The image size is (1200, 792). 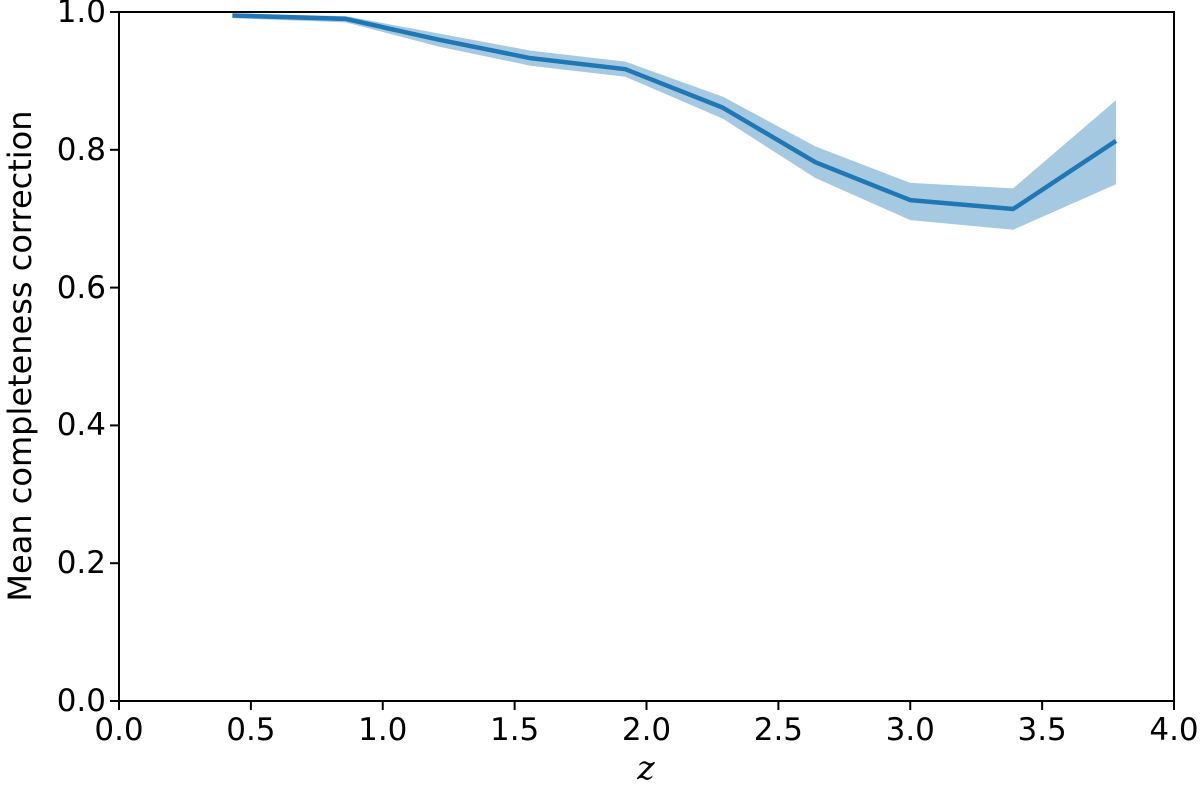 What do you see at coordinates (81, 287) in the screenshot?
I see `y-tick-label: 0.6` at bounding box center [81, 287].